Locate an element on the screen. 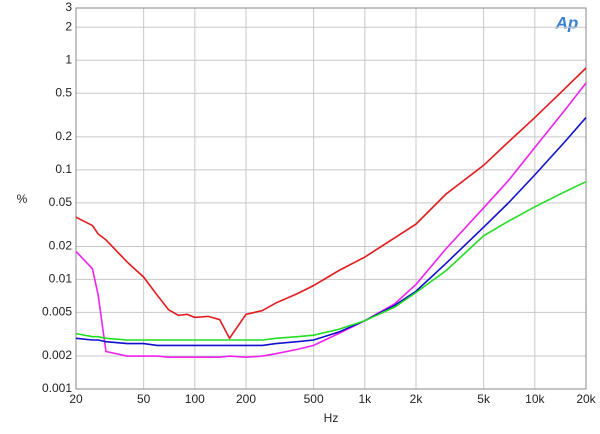  y-tick-label: 0.02 is located at coordinates (61, 246).